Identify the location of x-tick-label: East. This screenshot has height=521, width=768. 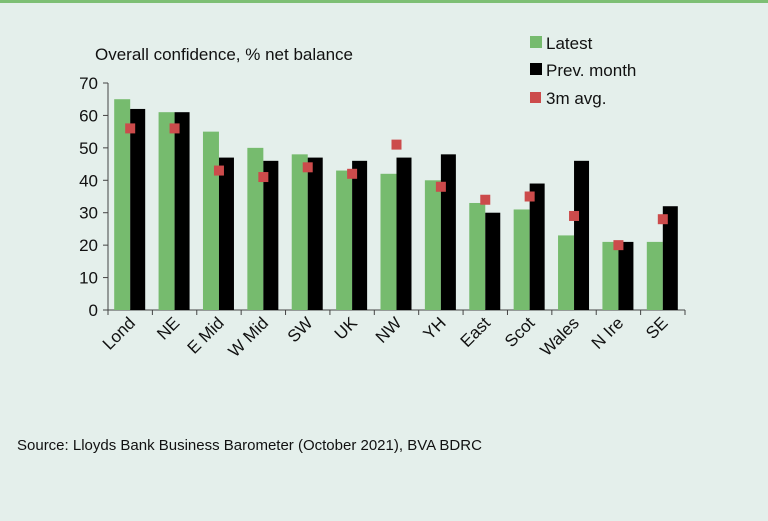
(476, 332).